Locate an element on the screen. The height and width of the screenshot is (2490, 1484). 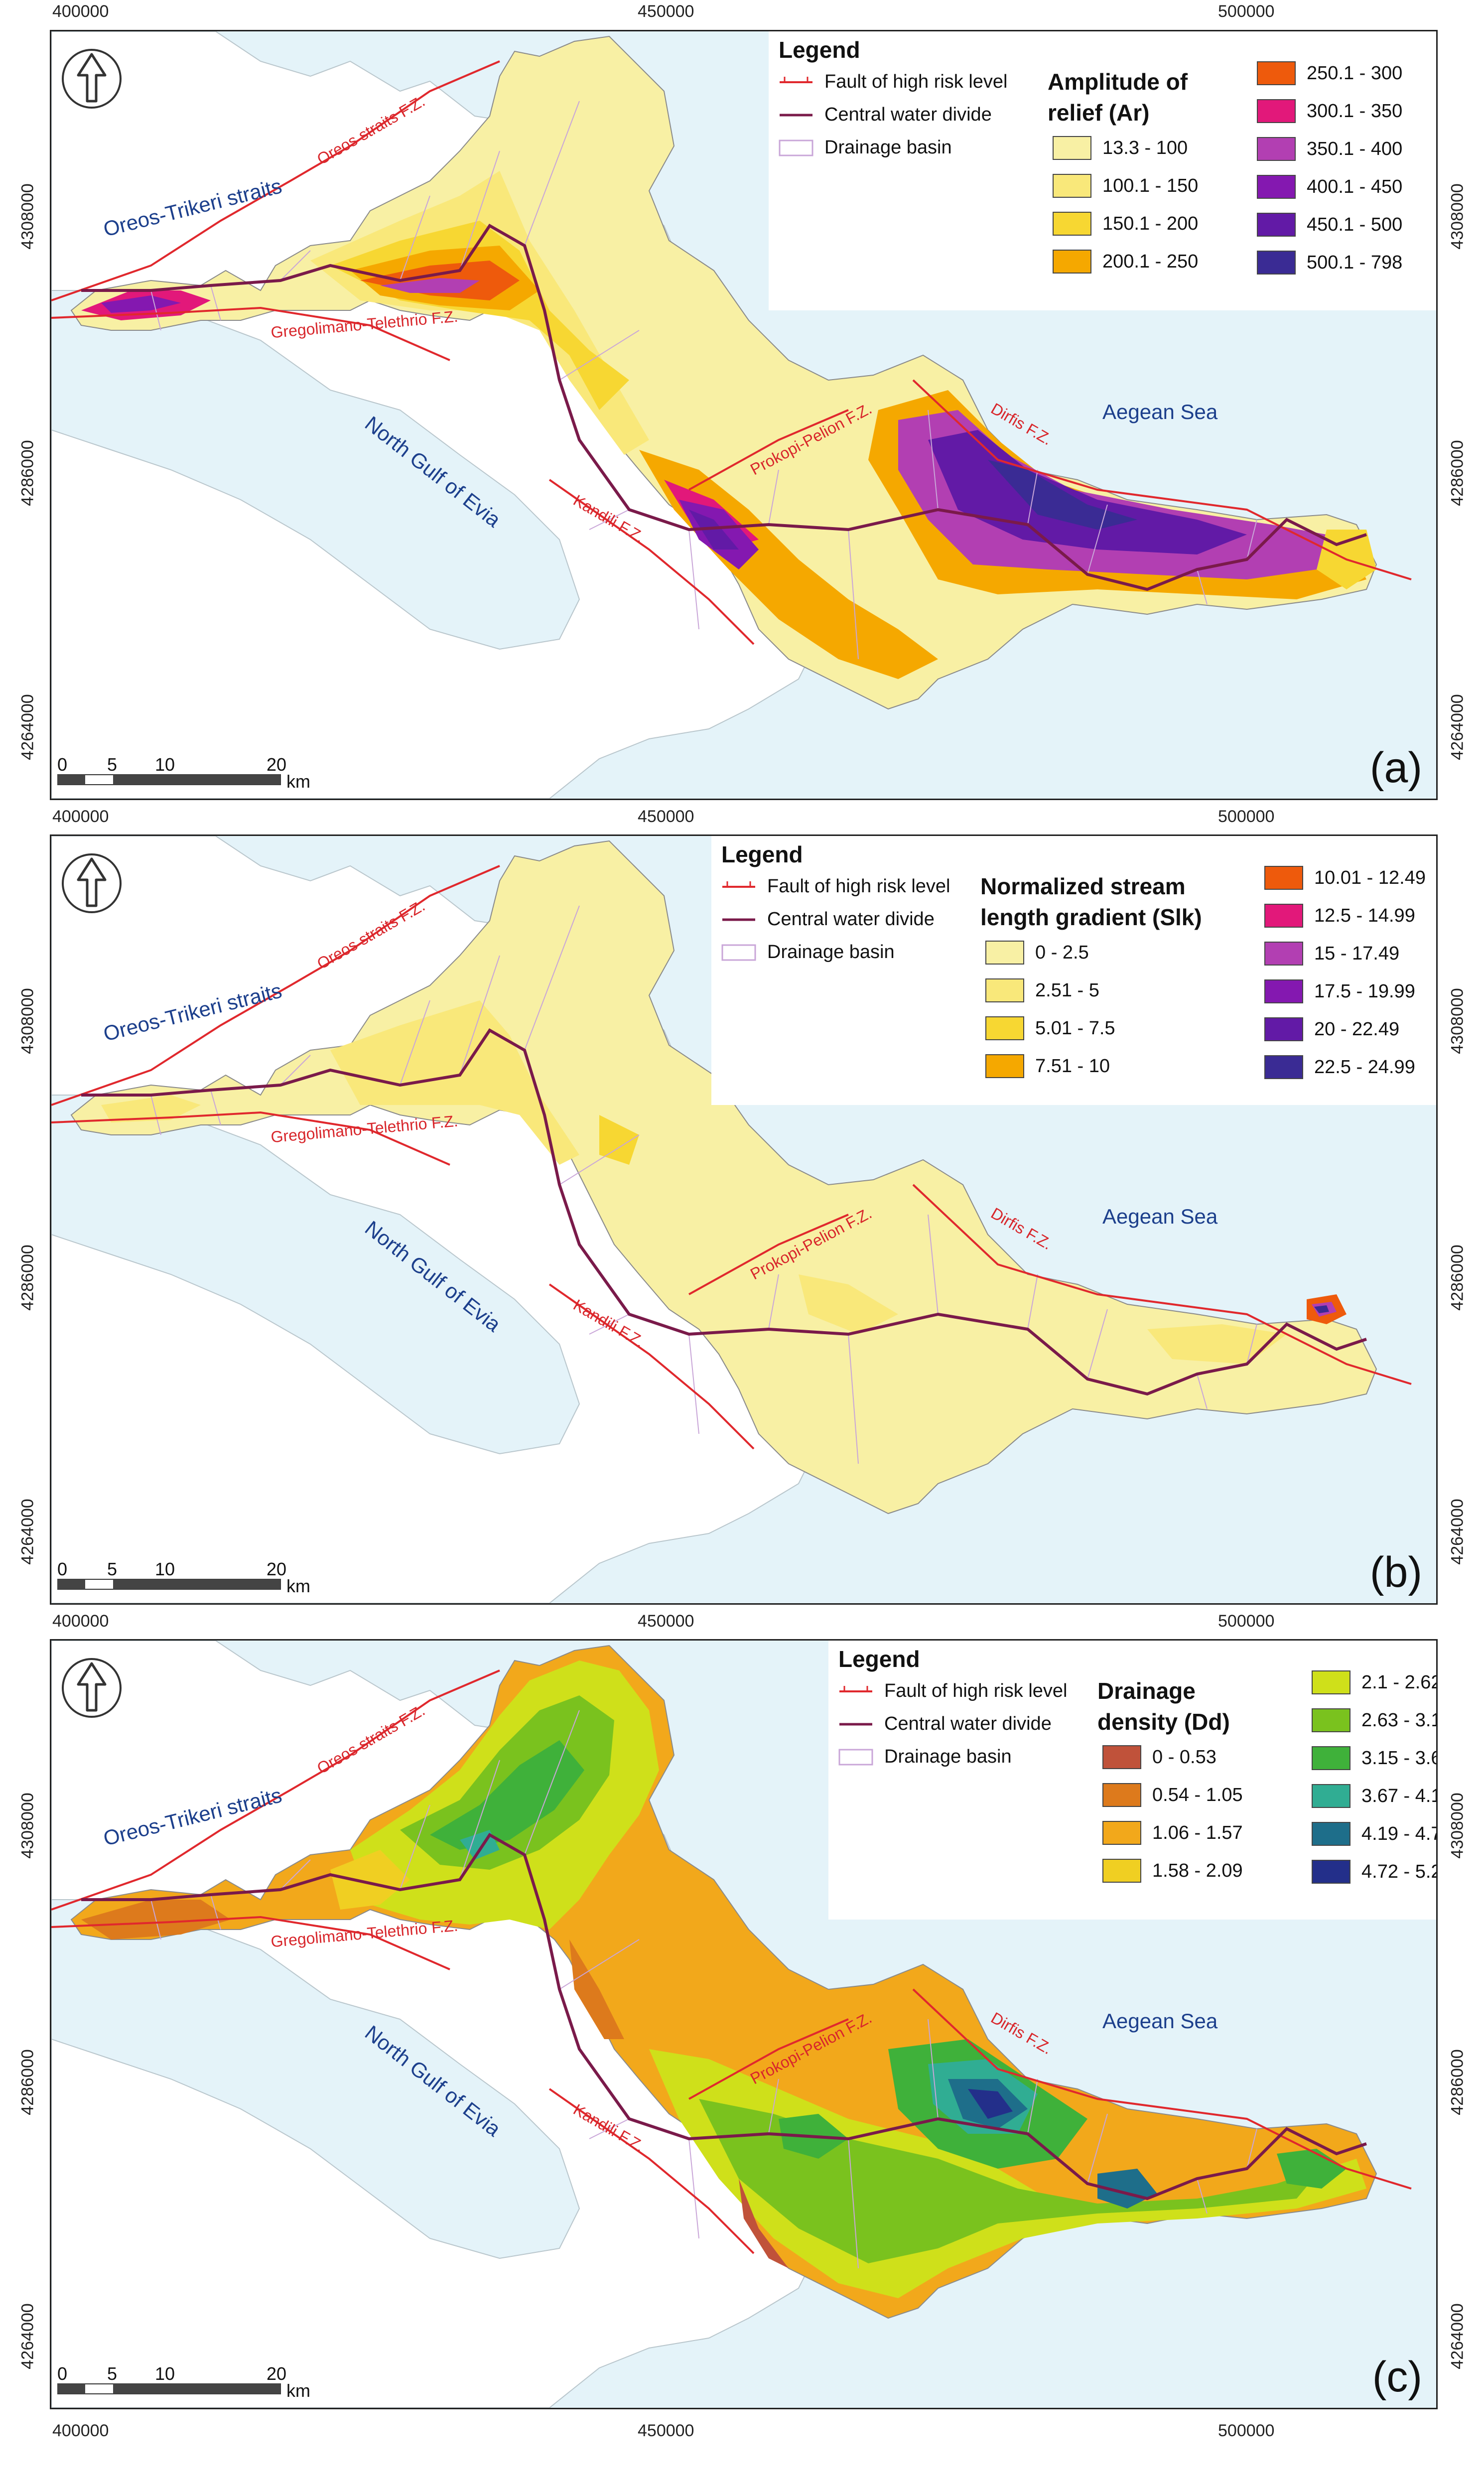
legend-class-label: 400.1 - 450 is located at coordinates (1355, 186).